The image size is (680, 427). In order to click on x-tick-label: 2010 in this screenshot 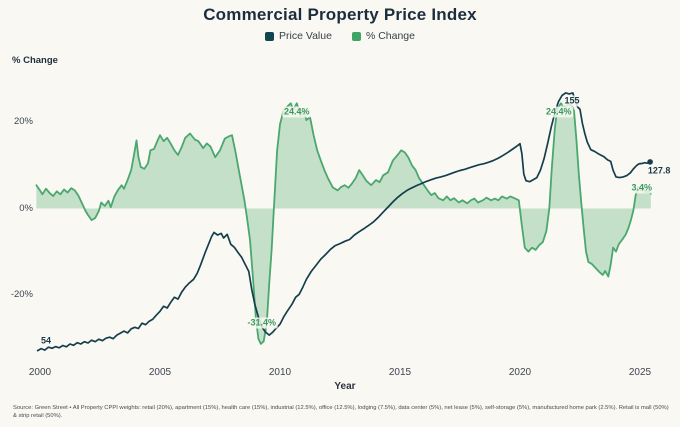, I will do `click(280, 372)`.